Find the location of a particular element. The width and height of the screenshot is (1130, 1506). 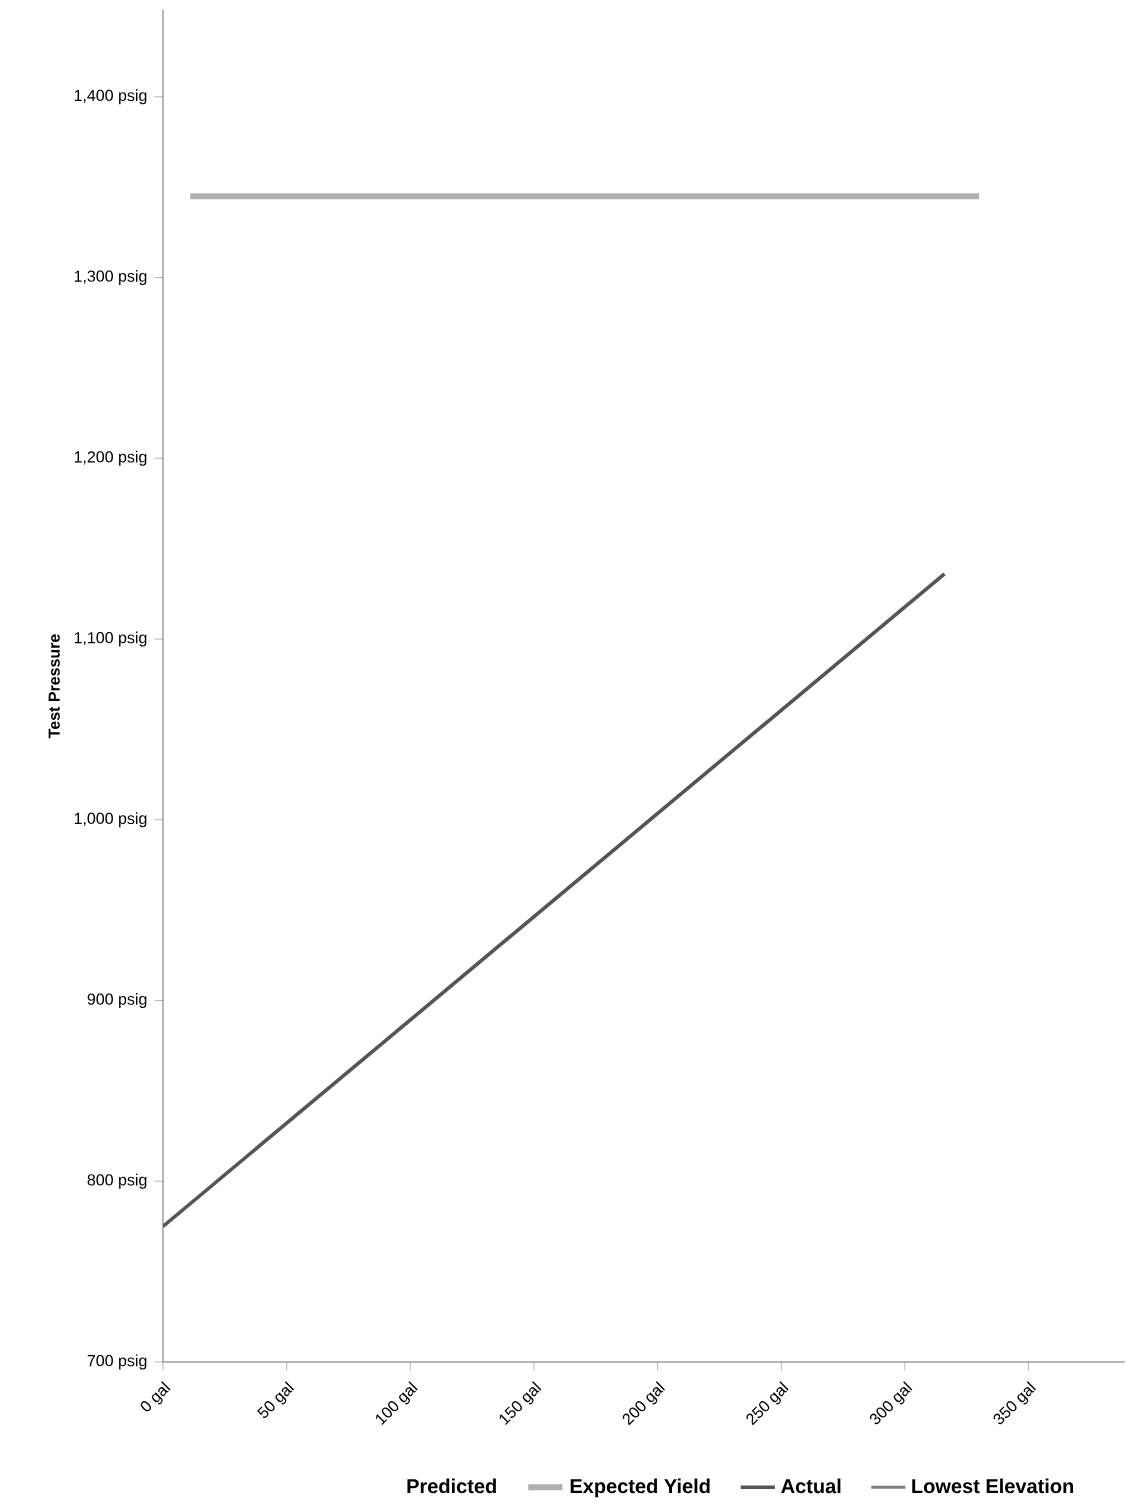

legend-label: Expected Yield is located at coordinates (640, 1488).